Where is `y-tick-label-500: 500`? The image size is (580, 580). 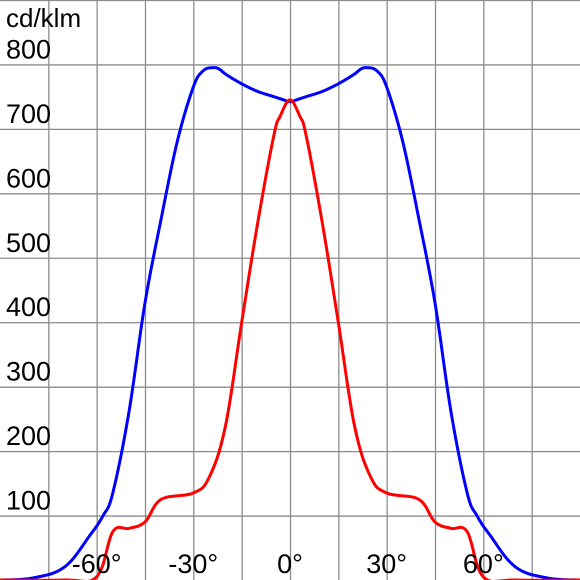
y-tick-label-500: 500 is located at coordinates (28, 243).